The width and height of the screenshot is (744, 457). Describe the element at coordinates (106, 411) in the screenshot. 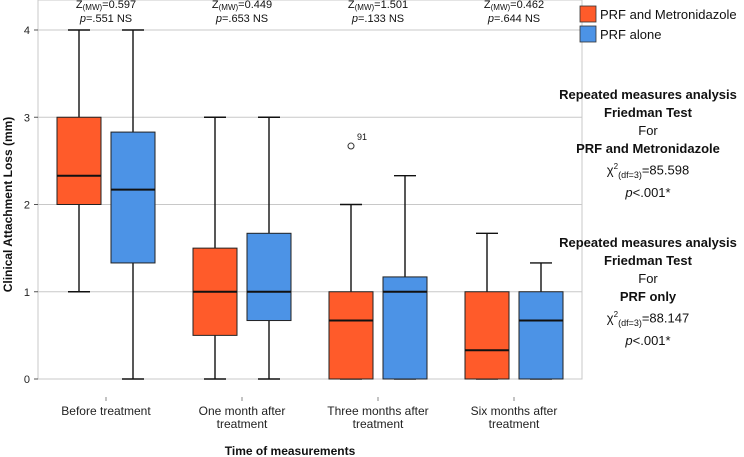

I see `x-category-label: Before treatment` at that location.